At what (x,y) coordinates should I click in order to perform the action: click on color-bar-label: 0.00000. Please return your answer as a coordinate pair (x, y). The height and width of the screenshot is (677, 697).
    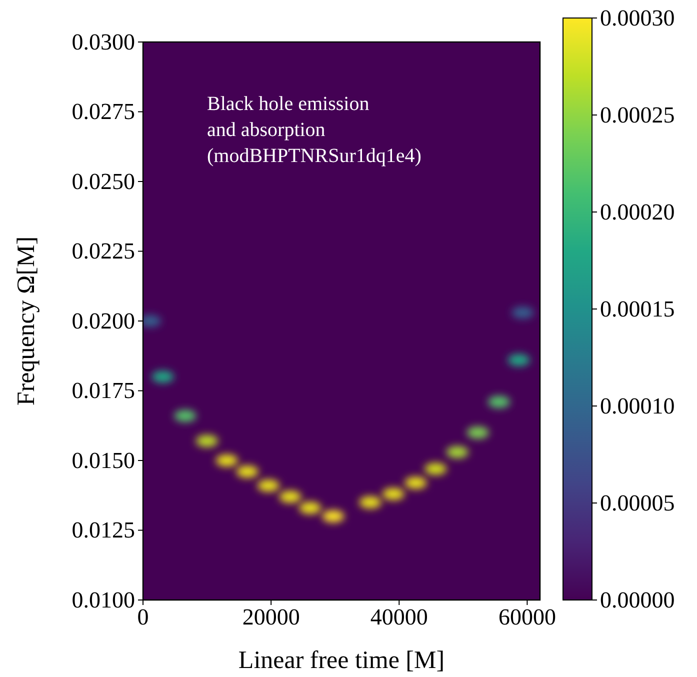
    Looking at the image, I should click on (637, 599).